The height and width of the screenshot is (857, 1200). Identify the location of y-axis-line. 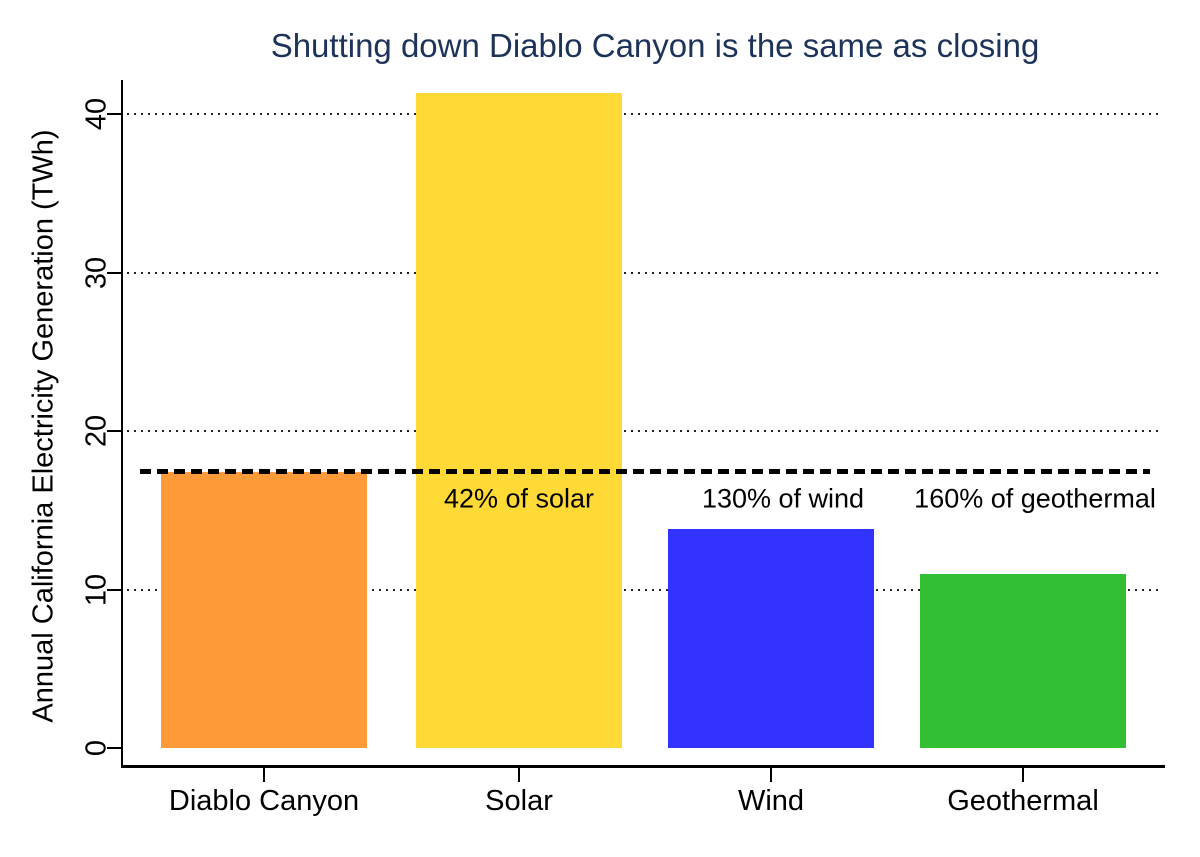
(122, 422).